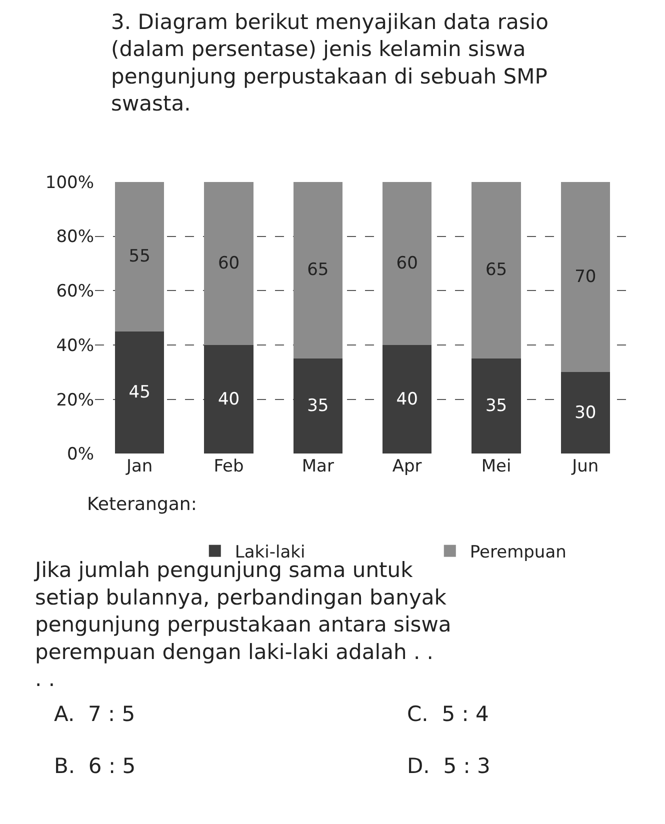 The height and width of the screenshot is (824, 665). What do you see at coordinates (80, 454) in the screenshot?
I see `y-tick-label: 0%` at bounding box center [80, 454].